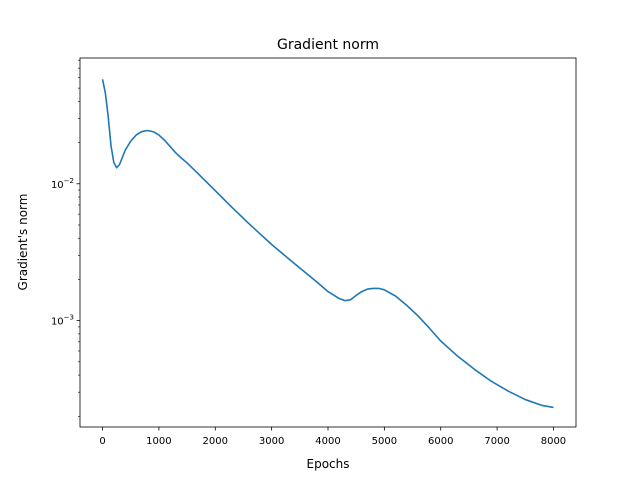  Describe the element at coordinates (102, 441) in the screenshot. I see `x-tick-label: 0` at that location.